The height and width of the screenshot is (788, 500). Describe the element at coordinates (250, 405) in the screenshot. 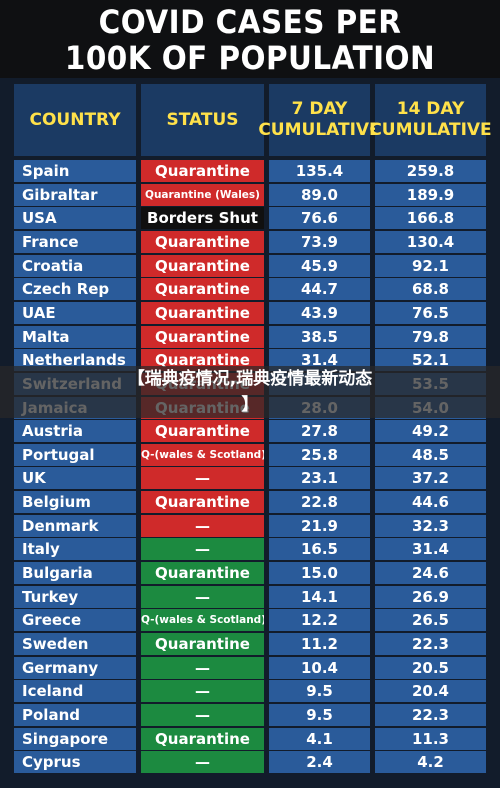

I see `overlay-line-2: 】` at that location.